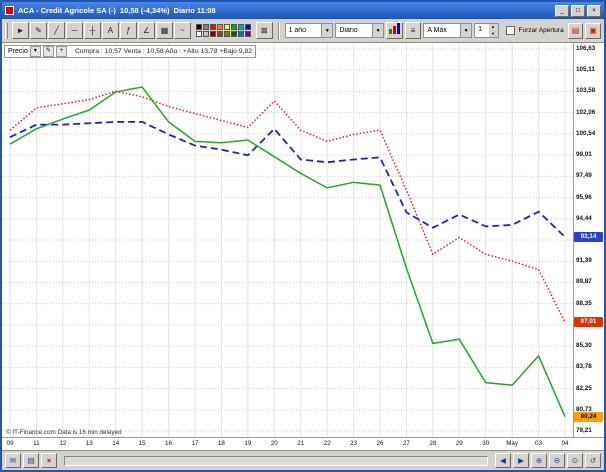 The width and height of the screenshot is (606, 472). Describe the element at coordinates (110, 30) in the screenshot. I see `text-tool: A` at that location.